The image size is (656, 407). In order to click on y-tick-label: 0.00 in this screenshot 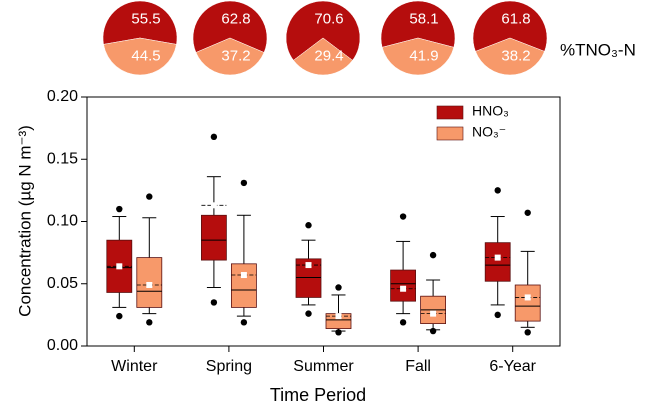, I will do `click(62, 345)`.